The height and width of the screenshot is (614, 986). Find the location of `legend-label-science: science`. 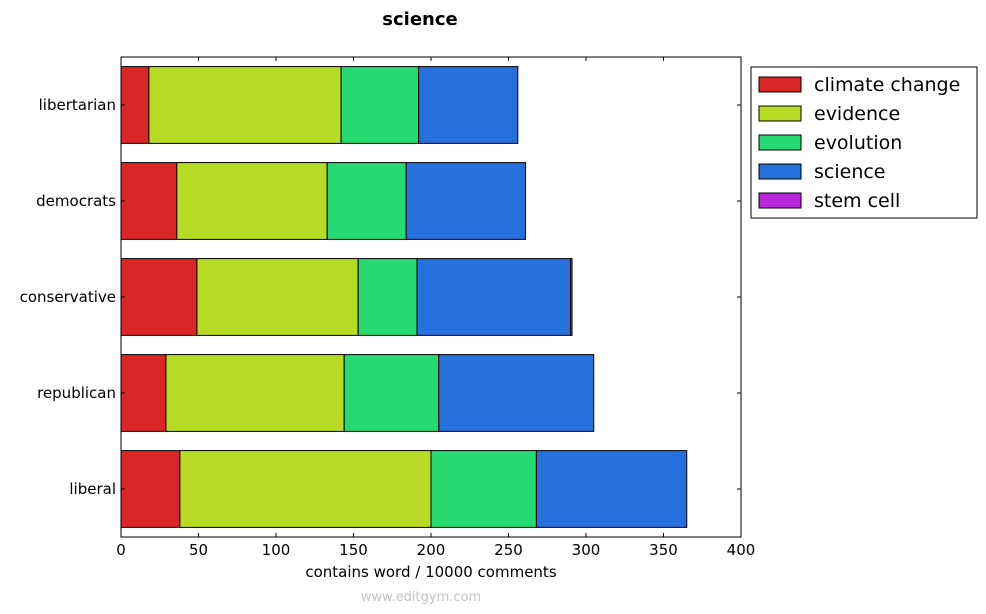

legend-label-science: science is located at coordinates (850, 172).